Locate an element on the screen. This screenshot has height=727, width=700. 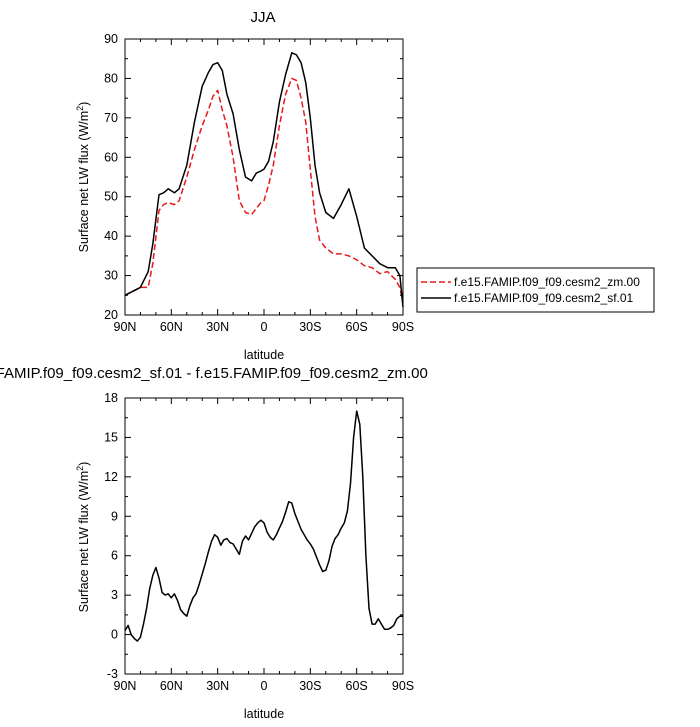
legend-box is located at coordinates (535, 290).